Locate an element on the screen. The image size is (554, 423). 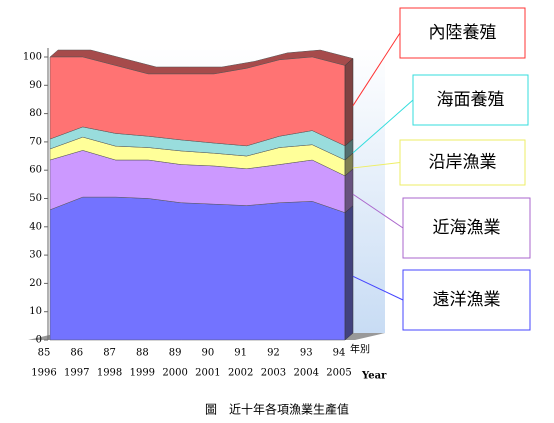
y-tick-label: 0 is located at coordinates (39, 340).